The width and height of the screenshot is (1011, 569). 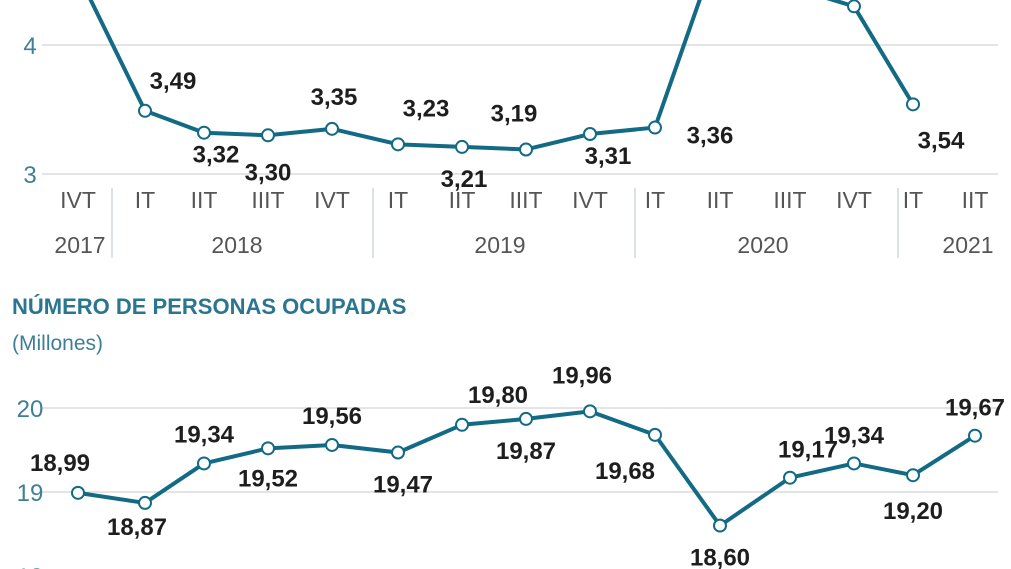 I want to click on y-tick-label: 20, so click(x=30, y=409).